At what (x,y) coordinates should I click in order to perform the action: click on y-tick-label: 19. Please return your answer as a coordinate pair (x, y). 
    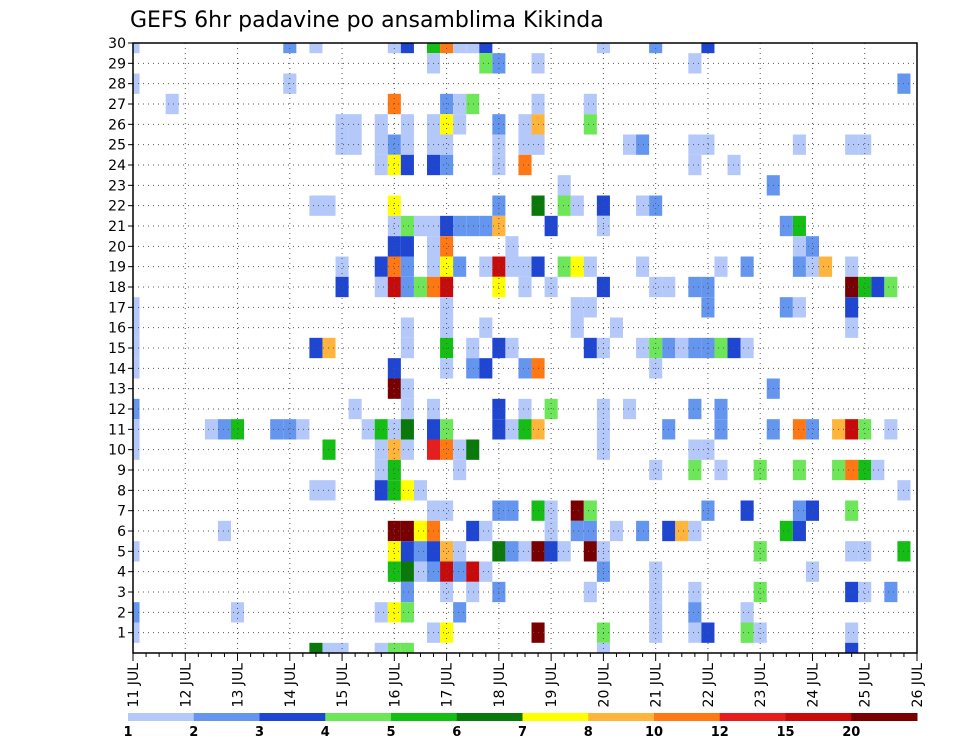
    Looking at the image, I should click on (117, 268).